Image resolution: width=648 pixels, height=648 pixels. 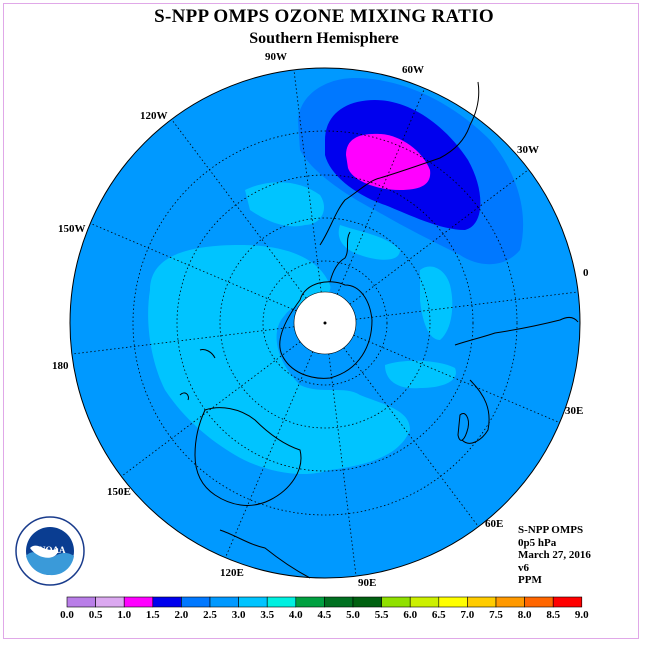 What do you see at coordinates (438, 615) in the screenshot?
I see `colorbar-tick-label: 6.5` at bounding box center [438, 615].